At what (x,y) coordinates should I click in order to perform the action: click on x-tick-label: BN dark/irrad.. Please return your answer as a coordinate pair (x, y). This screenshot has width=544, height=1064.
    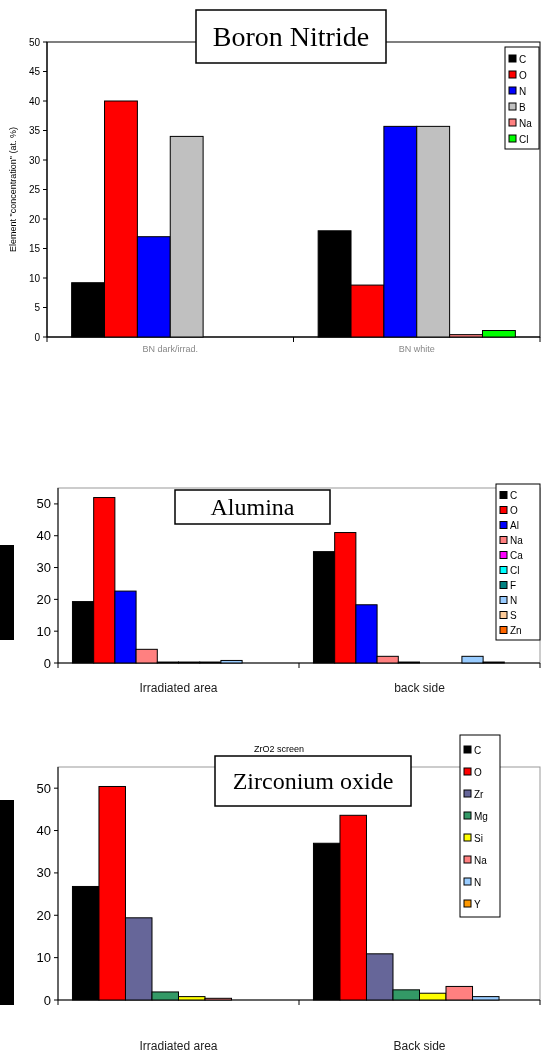
    Looking at the image, I should click on (170, 349).